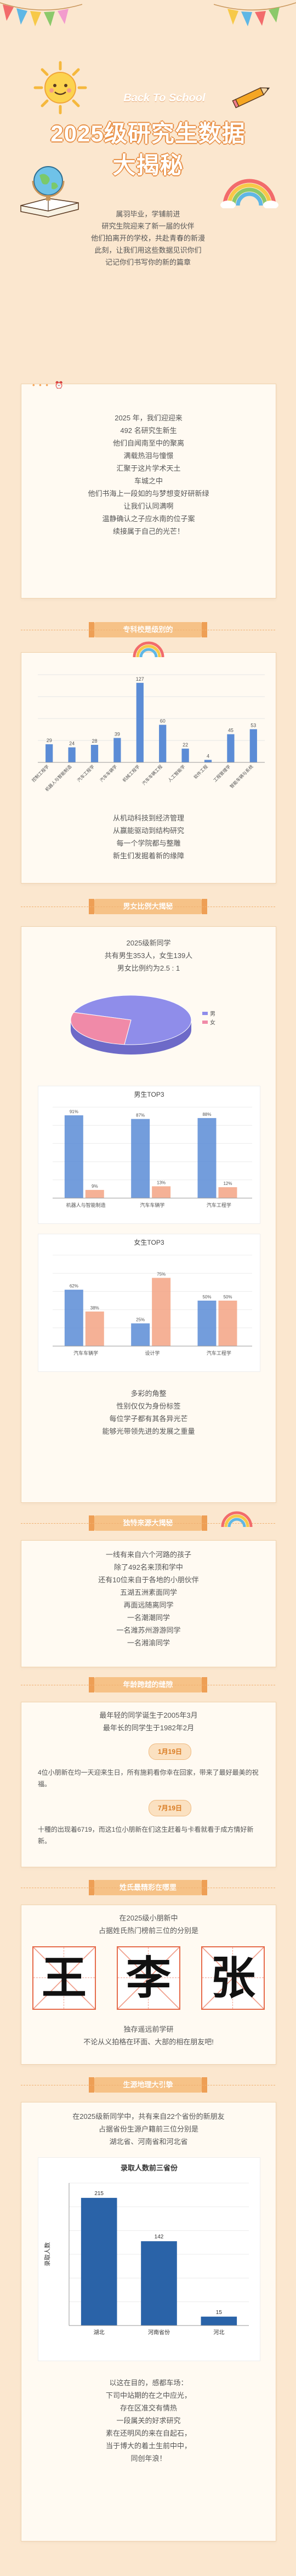 This screenshot has height=2576, width=296. I want to click on surname-char: 李, so click(149, 1978).